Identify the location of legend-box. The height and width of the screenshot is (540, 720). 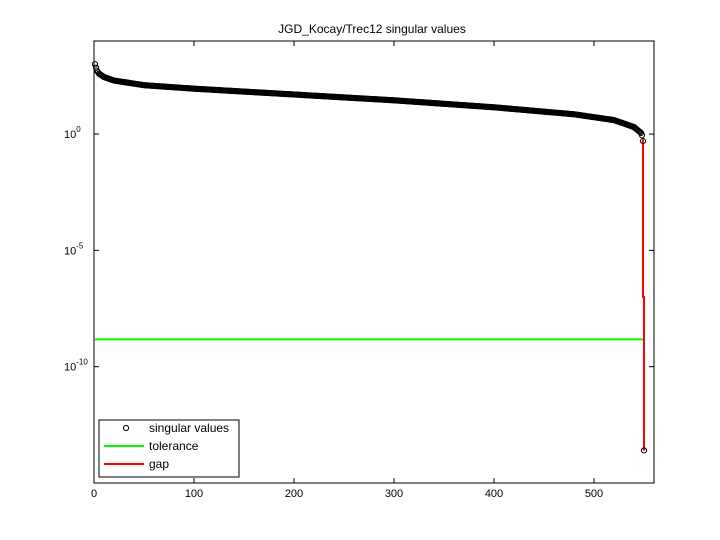
(169, 448).